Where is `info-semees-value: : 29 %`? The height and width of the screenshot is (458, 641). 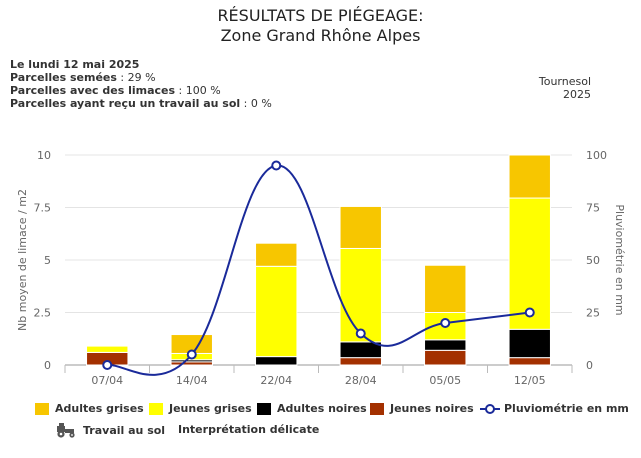 info-semees-value: : 29 % is located at coordinates (136, 77).